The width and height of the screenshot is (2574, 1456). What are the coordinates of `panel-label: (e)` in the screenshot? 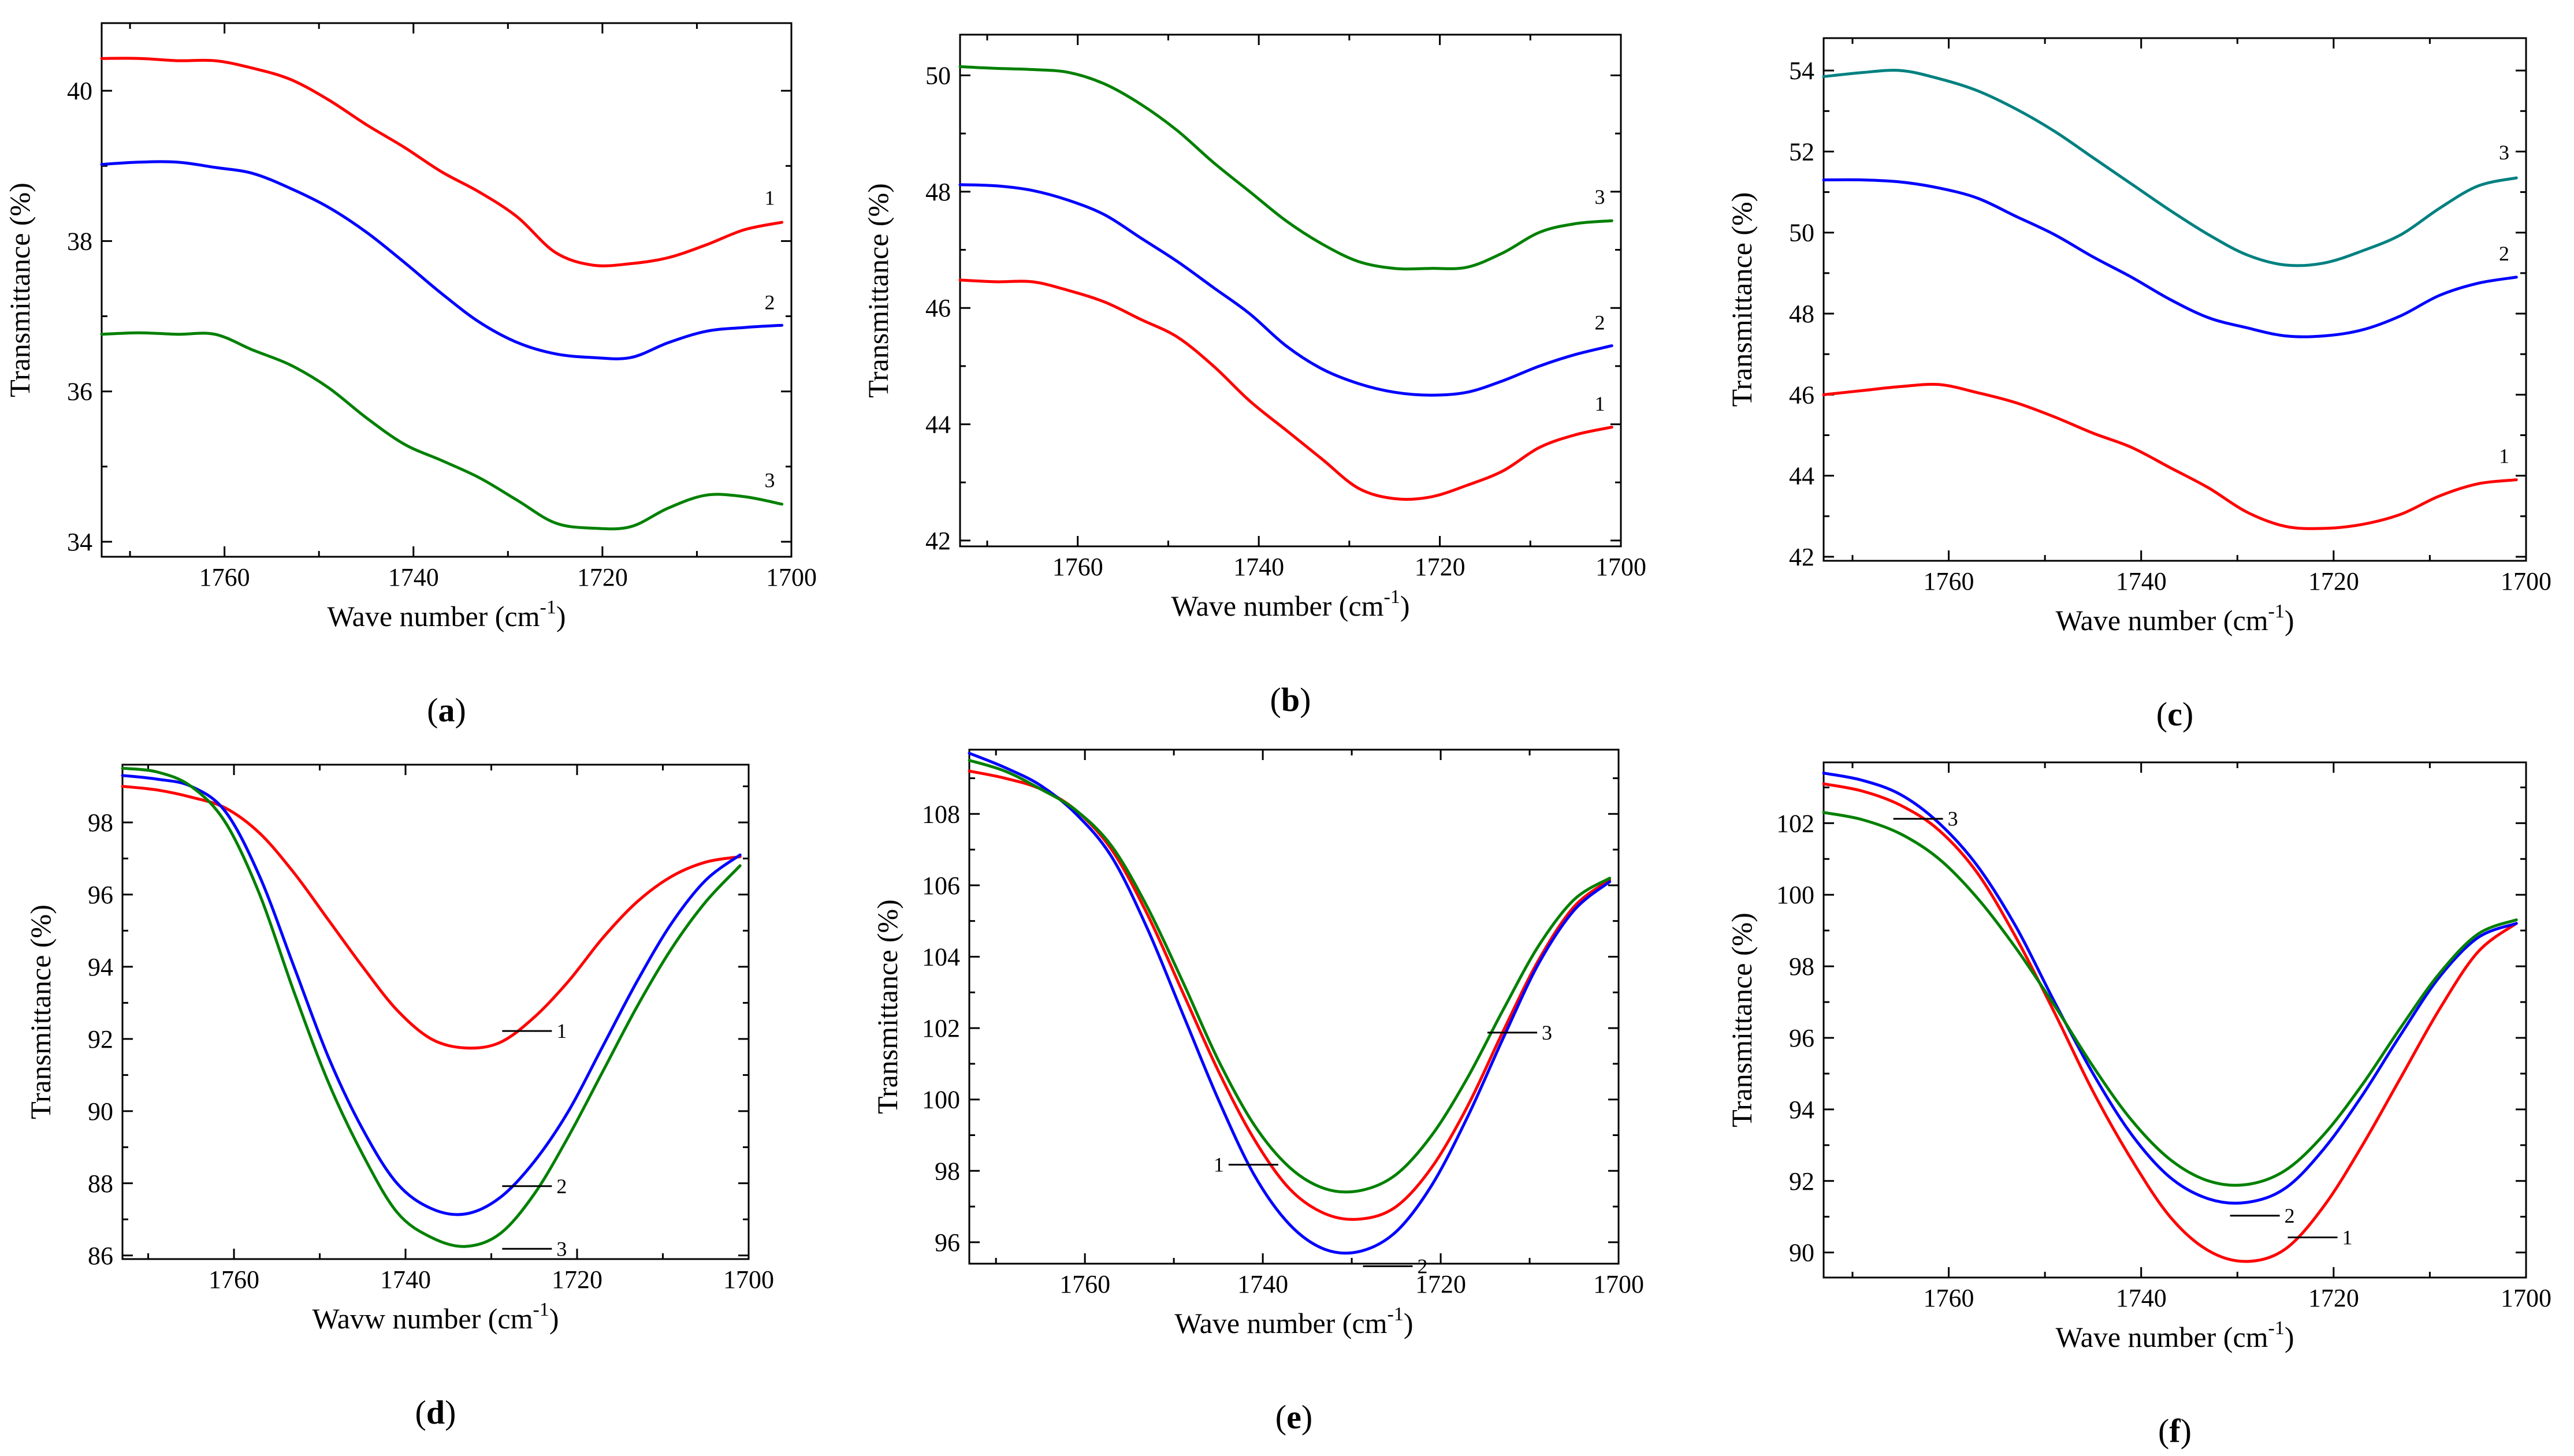 It's located at (1293, 1417).